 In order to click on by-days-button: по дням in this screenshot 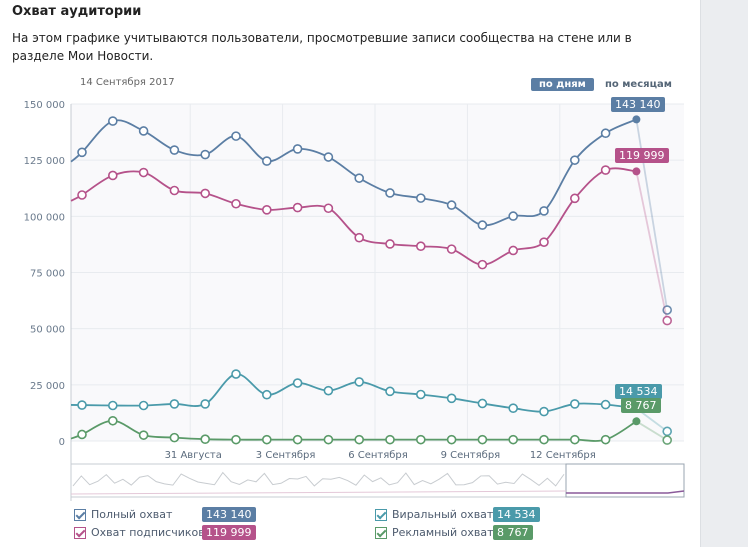, I will do `click(562, 84)`.